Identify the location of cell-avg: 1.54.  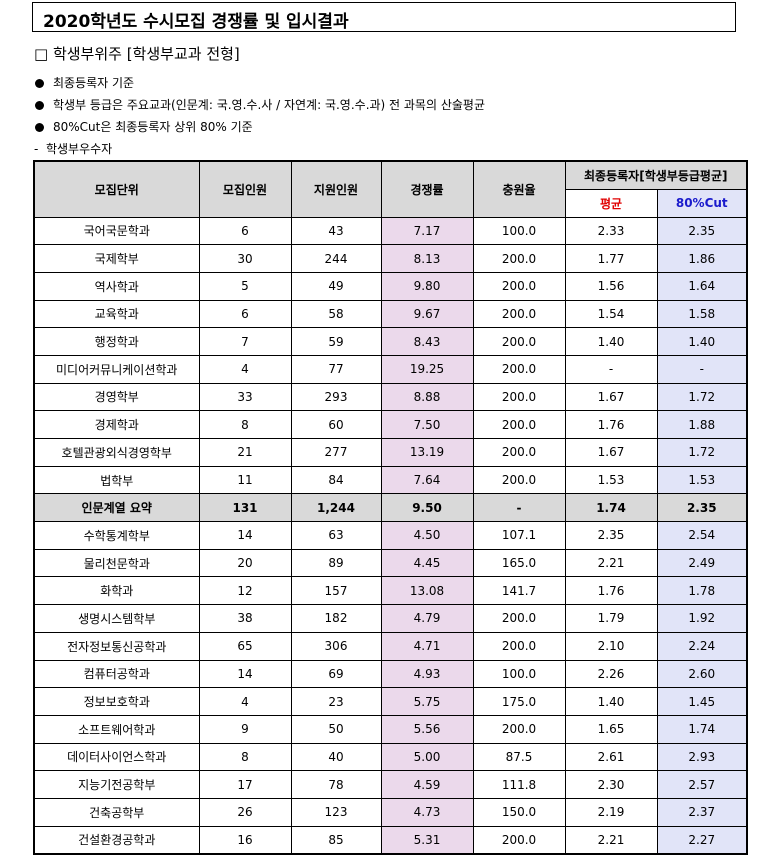
(611, 314).